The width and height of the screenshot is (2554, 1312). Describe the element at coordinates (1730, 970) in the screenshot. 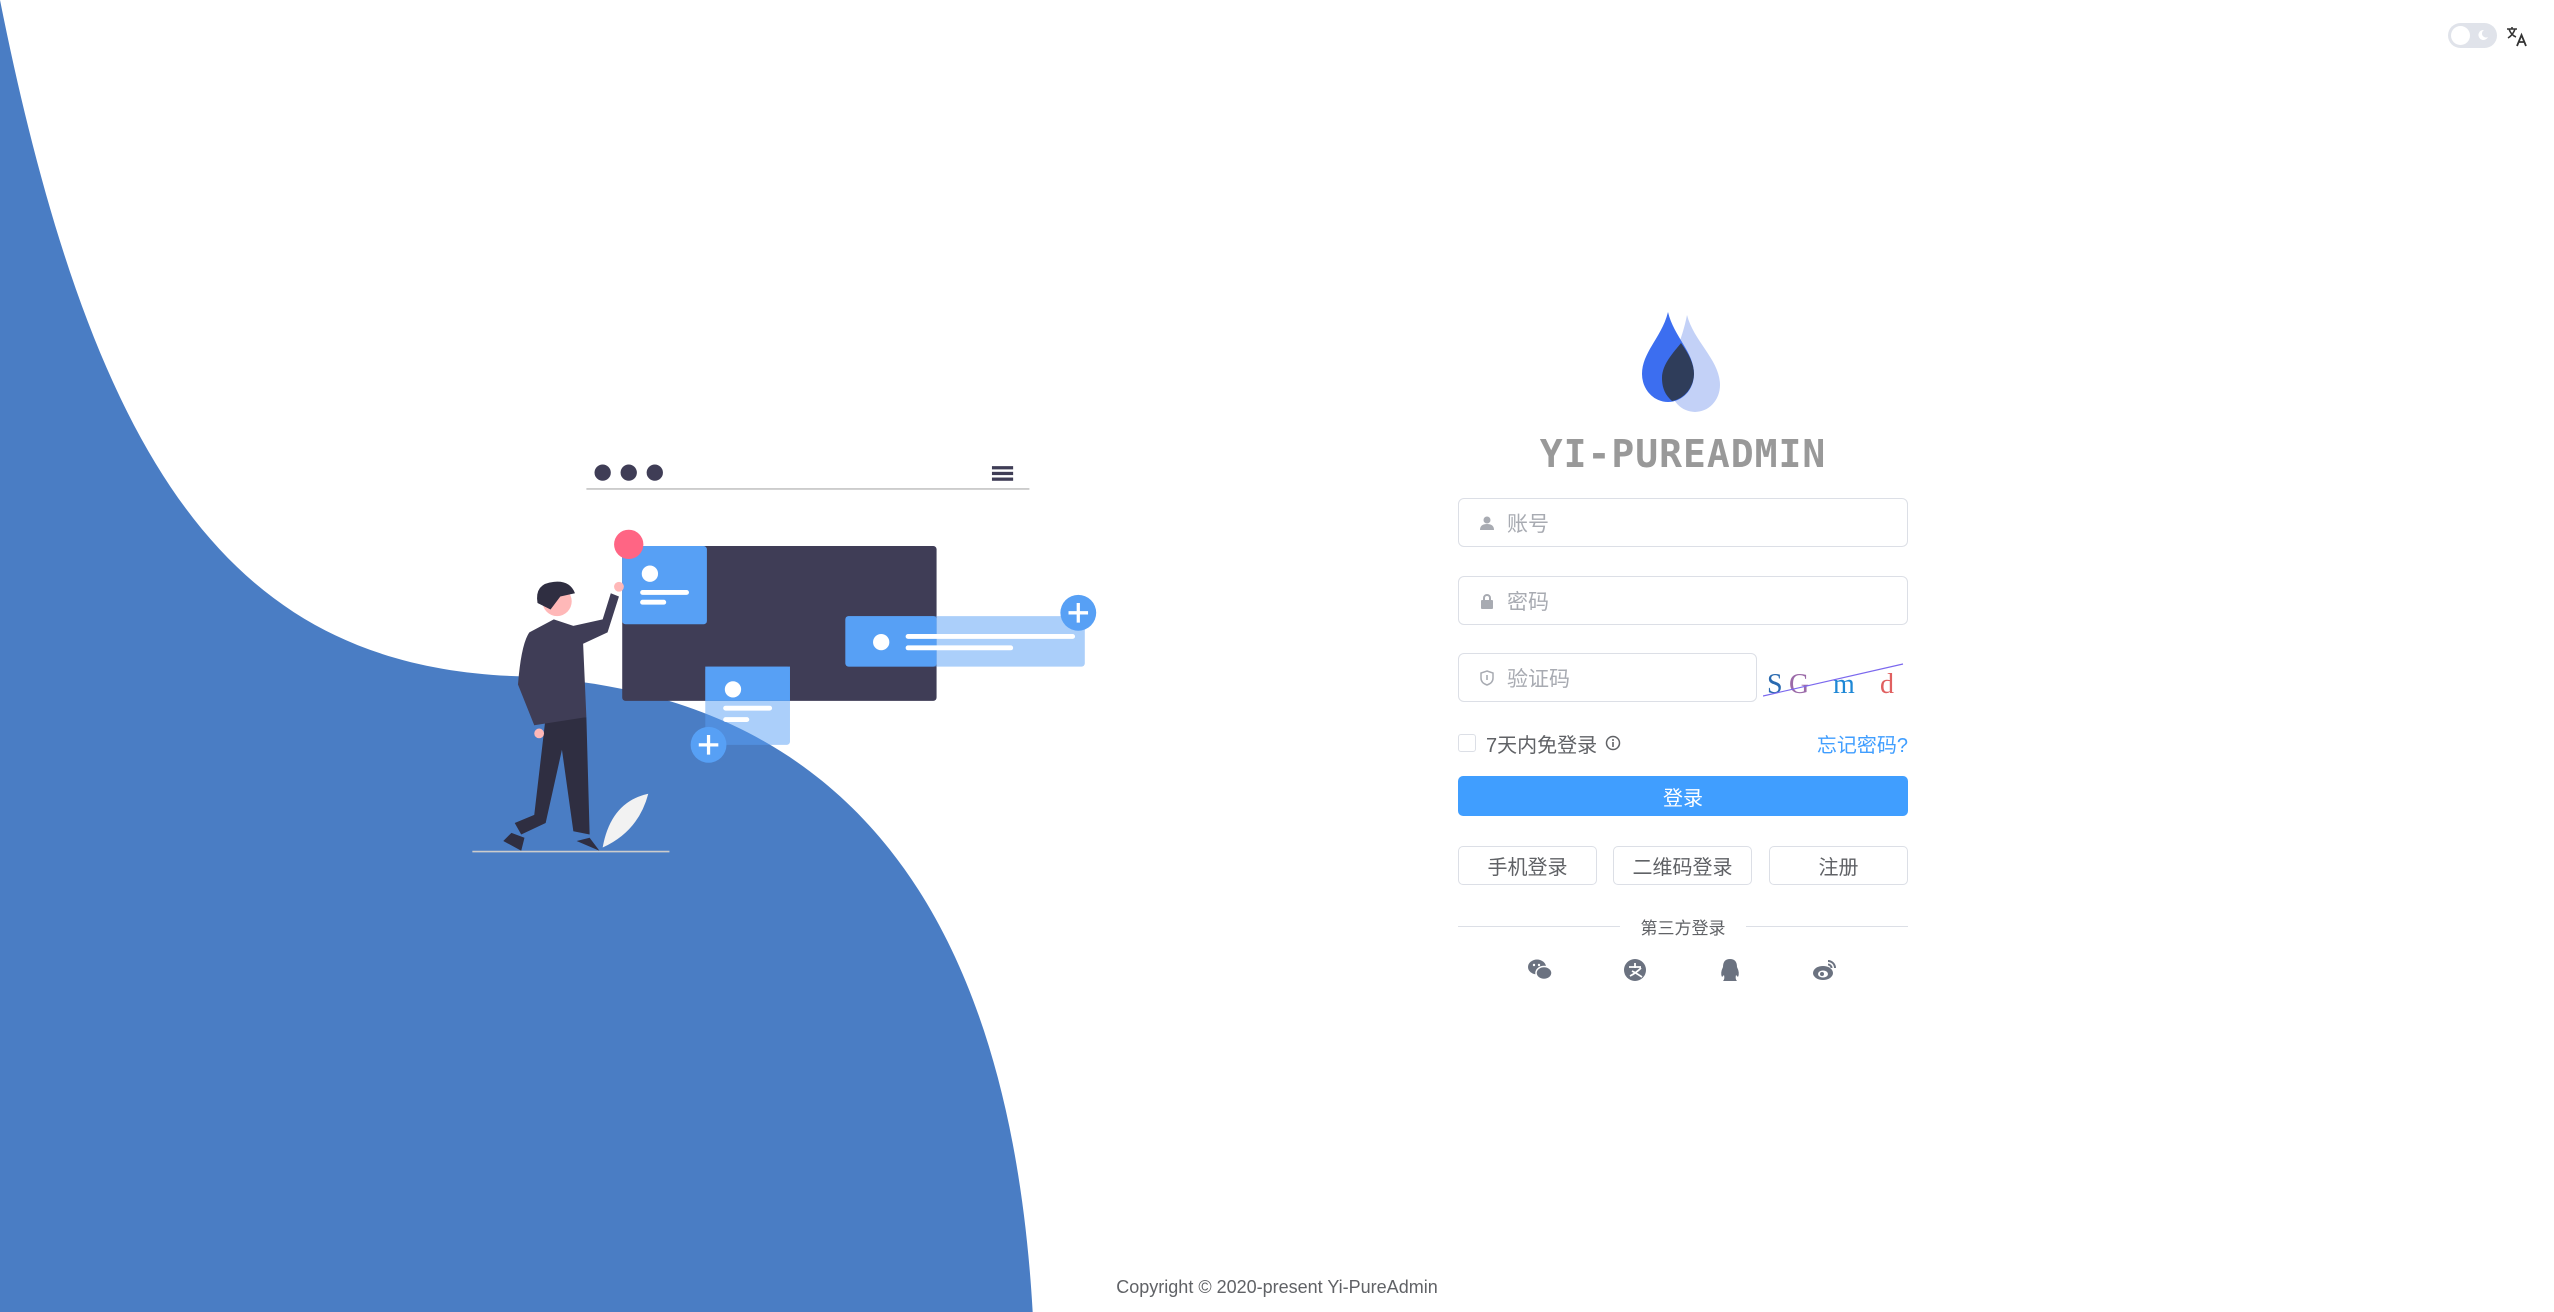

I see `qq-icon` at that location.